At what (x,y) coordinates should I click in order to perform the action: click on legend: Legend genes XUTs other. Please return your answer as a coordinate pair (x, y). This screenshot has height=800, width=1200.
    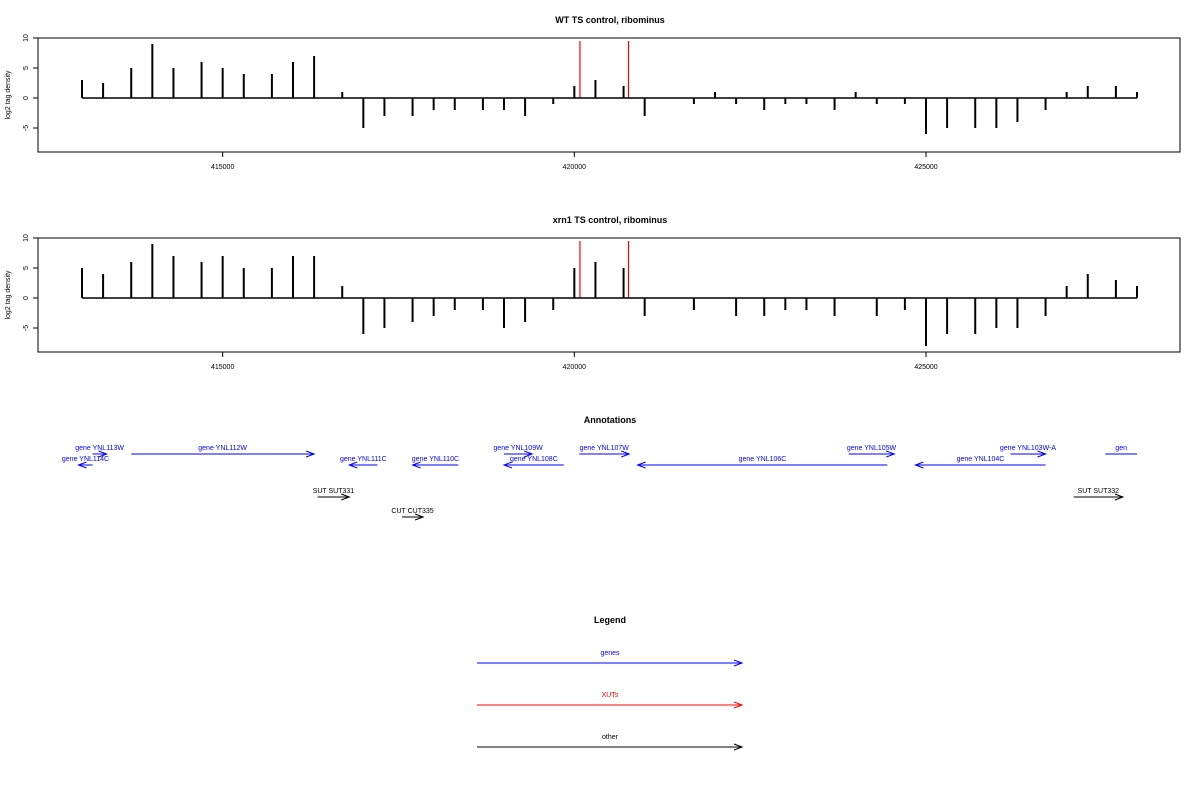
    Looking at the image, I should click on (610, 683).